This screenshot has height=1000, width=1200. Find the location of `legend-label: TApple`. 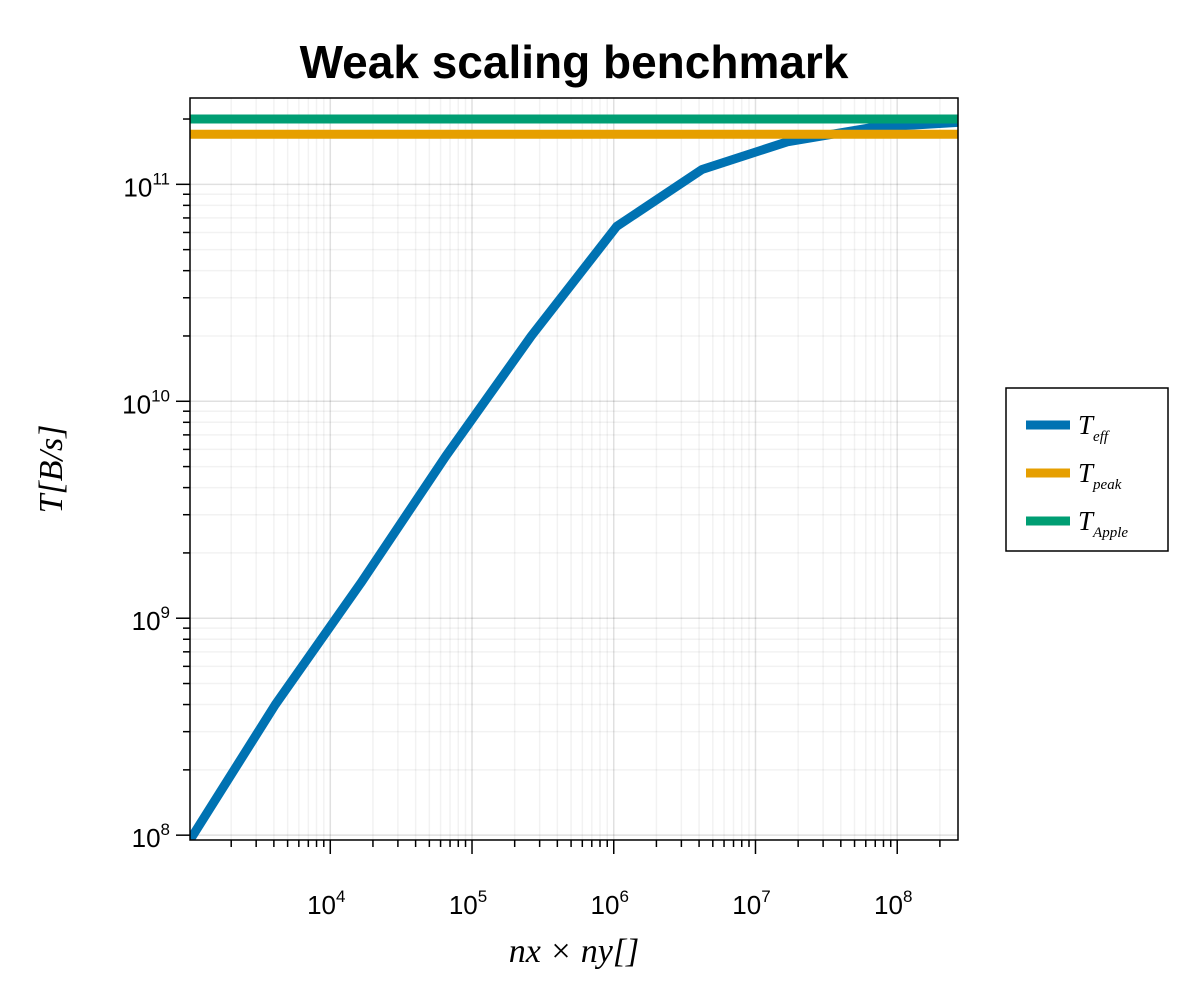

legend-label: TApple is located at coordinates (1103, 523).